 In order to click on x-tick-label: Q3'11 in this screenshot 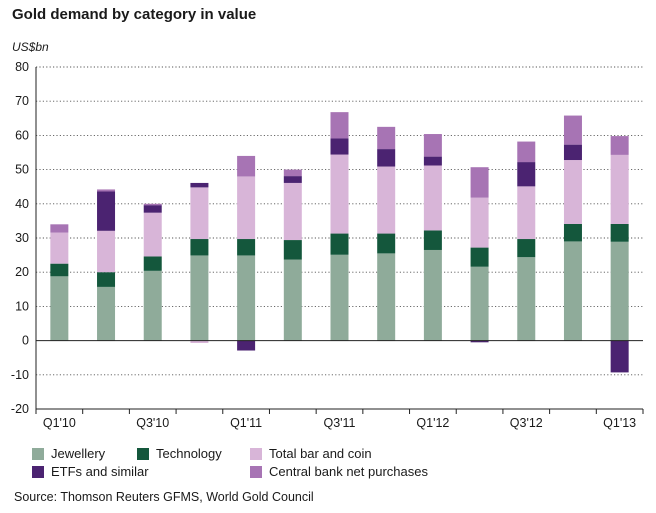, I will do `click(339, 423)`.